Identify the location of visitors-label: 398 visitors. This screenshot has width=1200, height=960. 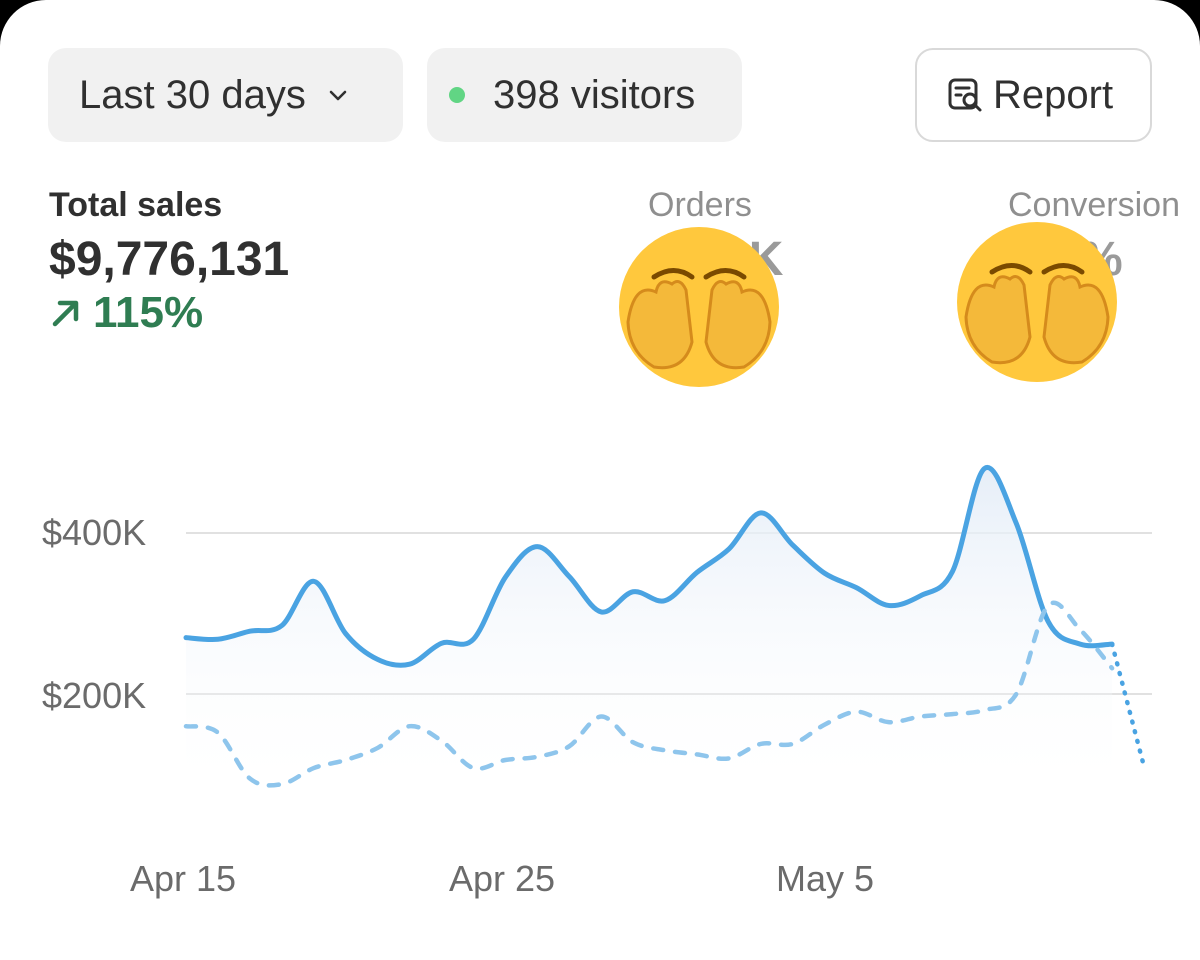
(594, 94).